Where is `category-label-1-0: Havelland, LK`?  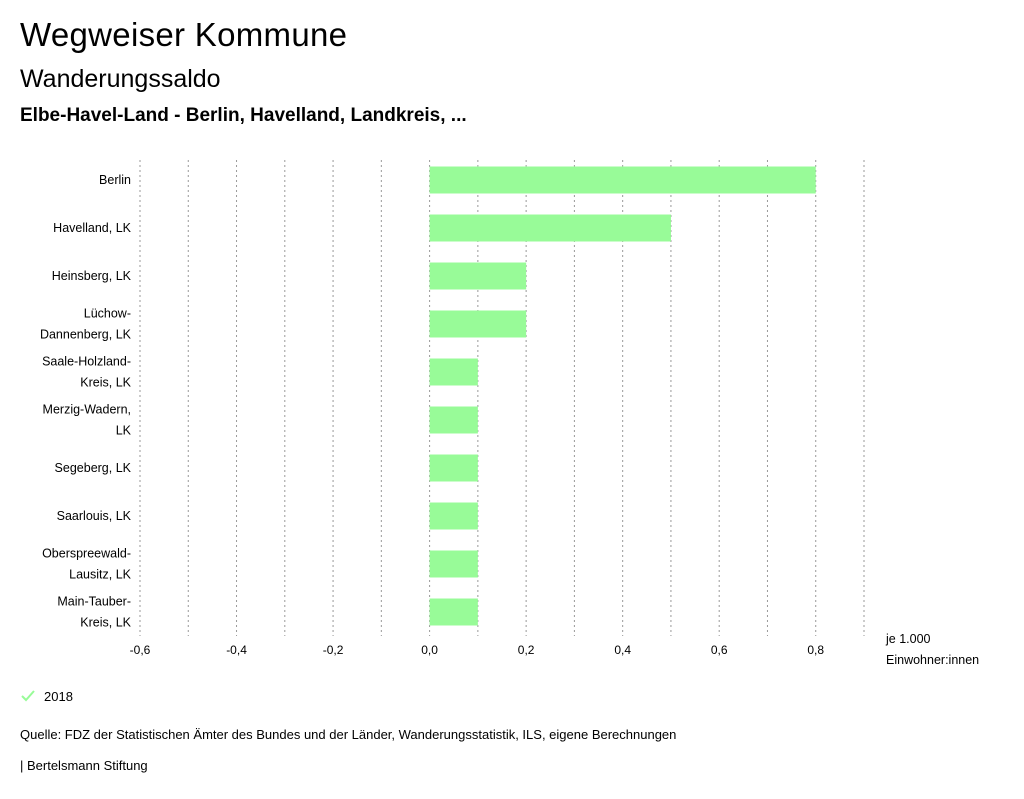
category-label-1-0: Havelland, LK is located at coordinates (92, 228).